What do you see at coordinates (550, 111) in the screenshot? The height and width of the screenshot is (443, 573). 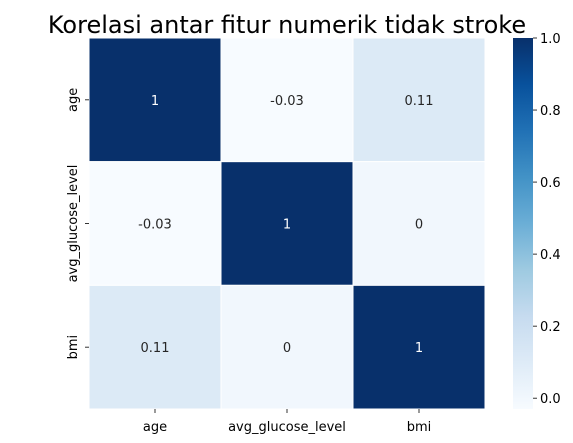 I see `colorbar-tick-label: 0.8` at bounding box center [550, 111].